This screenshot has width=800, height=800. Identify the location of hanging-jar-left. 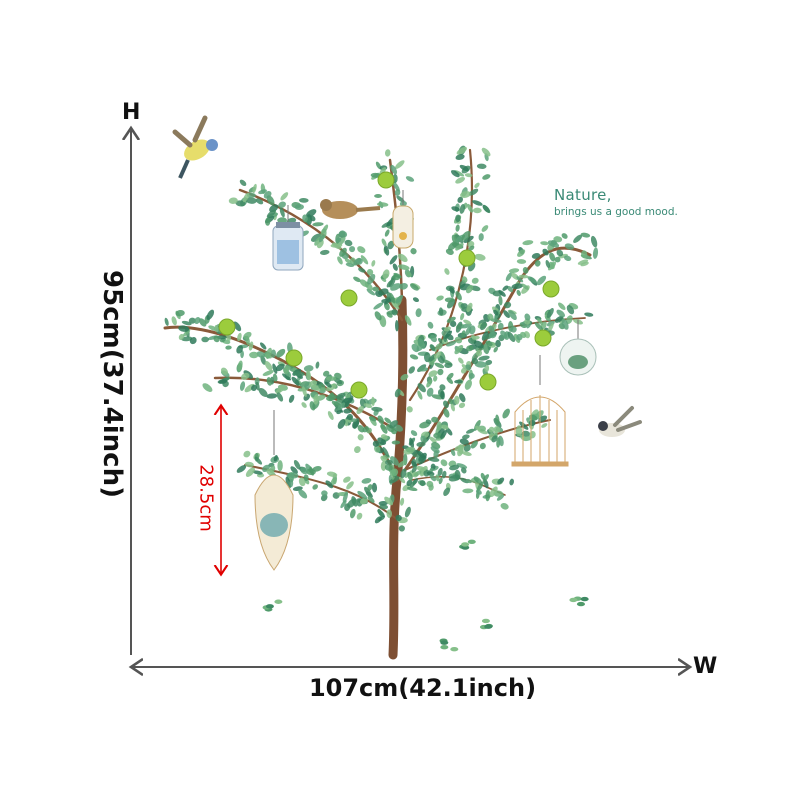
(288, 238).